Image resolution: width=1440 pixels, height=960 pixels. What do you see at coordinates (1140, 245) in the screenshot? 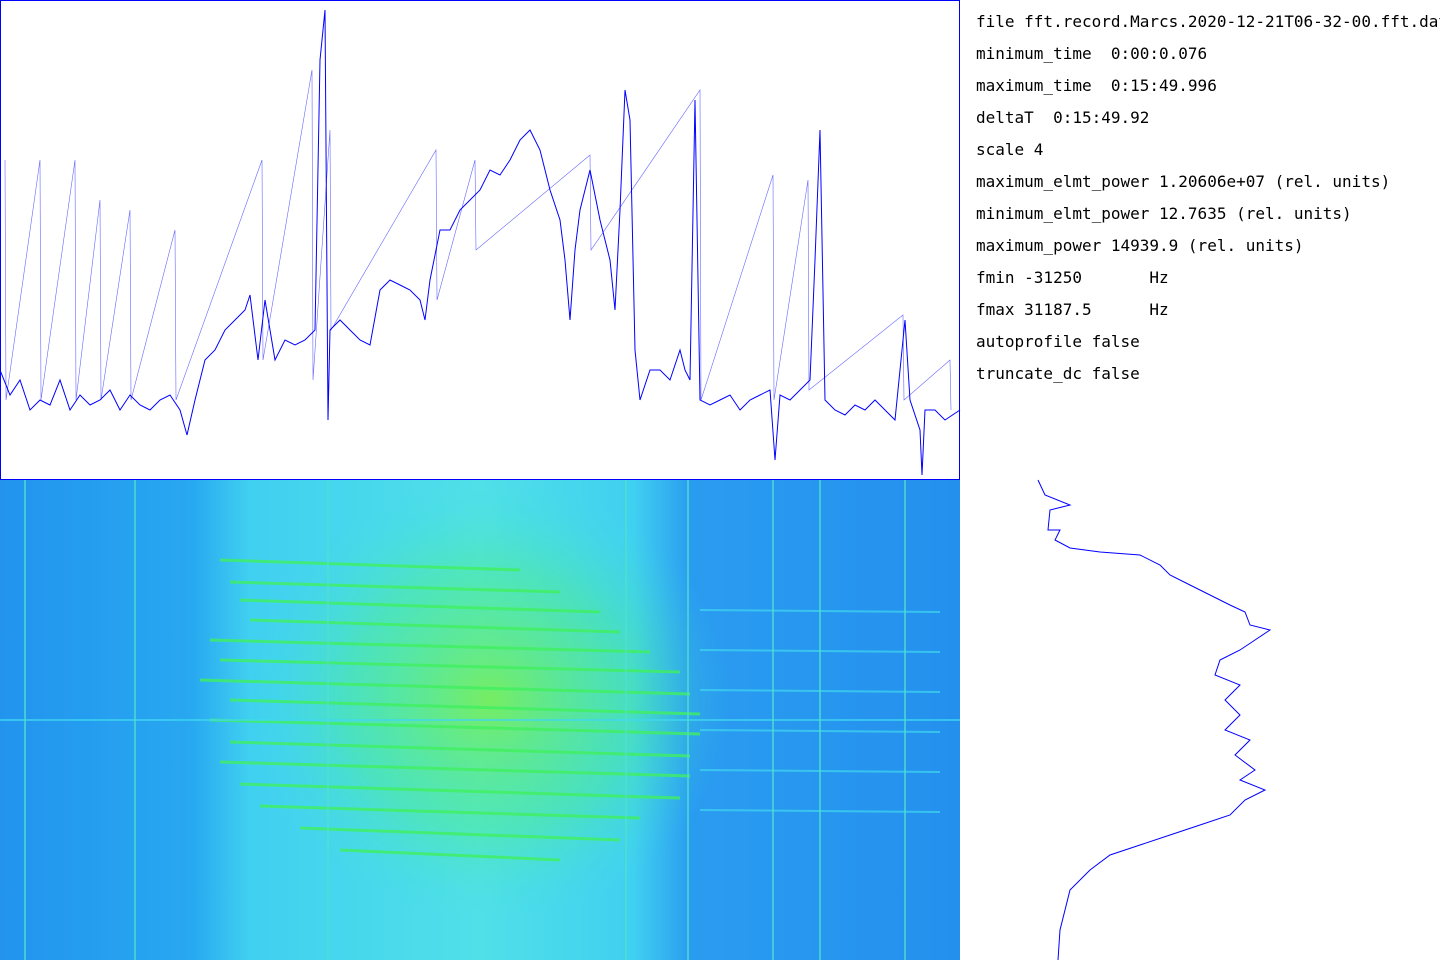
I see `info-line: maximum_power 14939.9 (rel. units)` at bounding box center [1140, 245].